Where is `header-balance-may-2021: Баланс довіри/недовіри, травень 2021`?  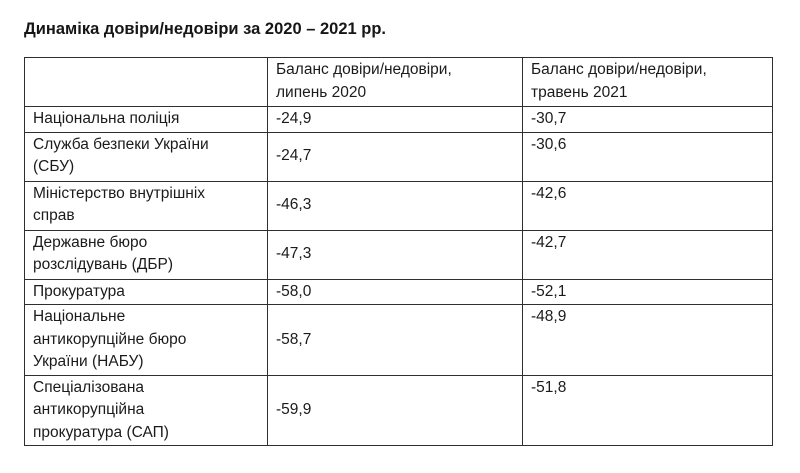 header-balance-may-2021: Баланс довіри/недовіри, травень 2021 is located at coordinates (647, 82).